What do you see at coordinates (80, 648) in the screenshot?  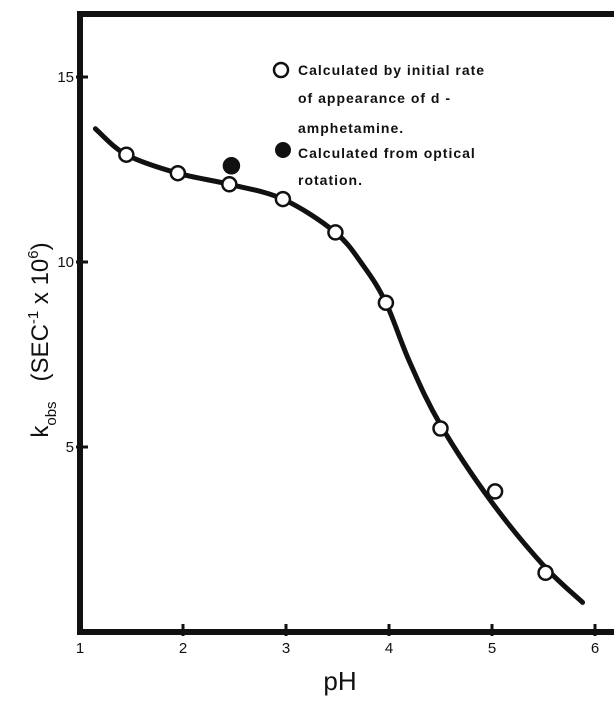 I see `x-tick-label: 1` at bounding box center [80, 648].